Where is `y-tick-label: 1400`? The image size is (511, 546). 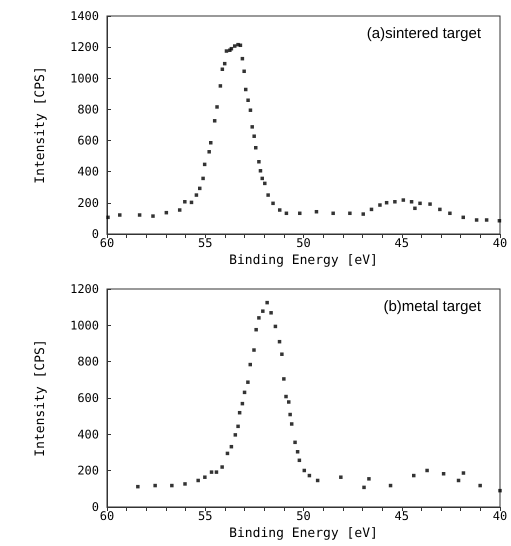 y-tick-label: 1400 is located at coordinates (84, 16).